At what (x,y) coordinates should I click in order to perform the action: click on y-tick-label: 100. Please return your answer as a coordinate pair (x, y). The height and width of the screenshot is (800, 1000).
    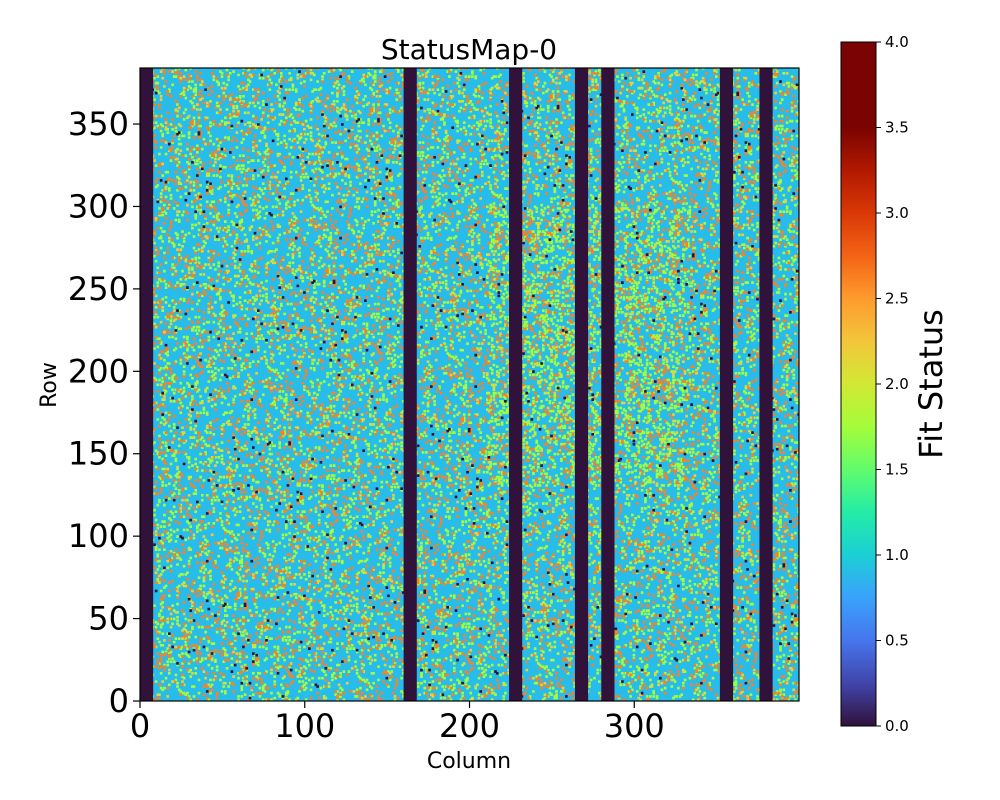
    Looking at the image, I should click on (98, 536).